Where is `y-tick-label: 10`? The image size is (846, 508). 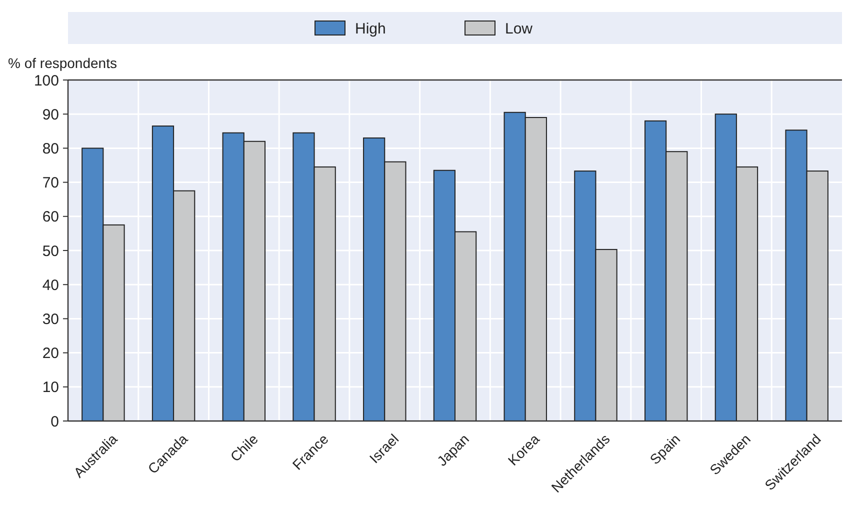
y-tick-label: 10 is located at coordinates (50, 387).